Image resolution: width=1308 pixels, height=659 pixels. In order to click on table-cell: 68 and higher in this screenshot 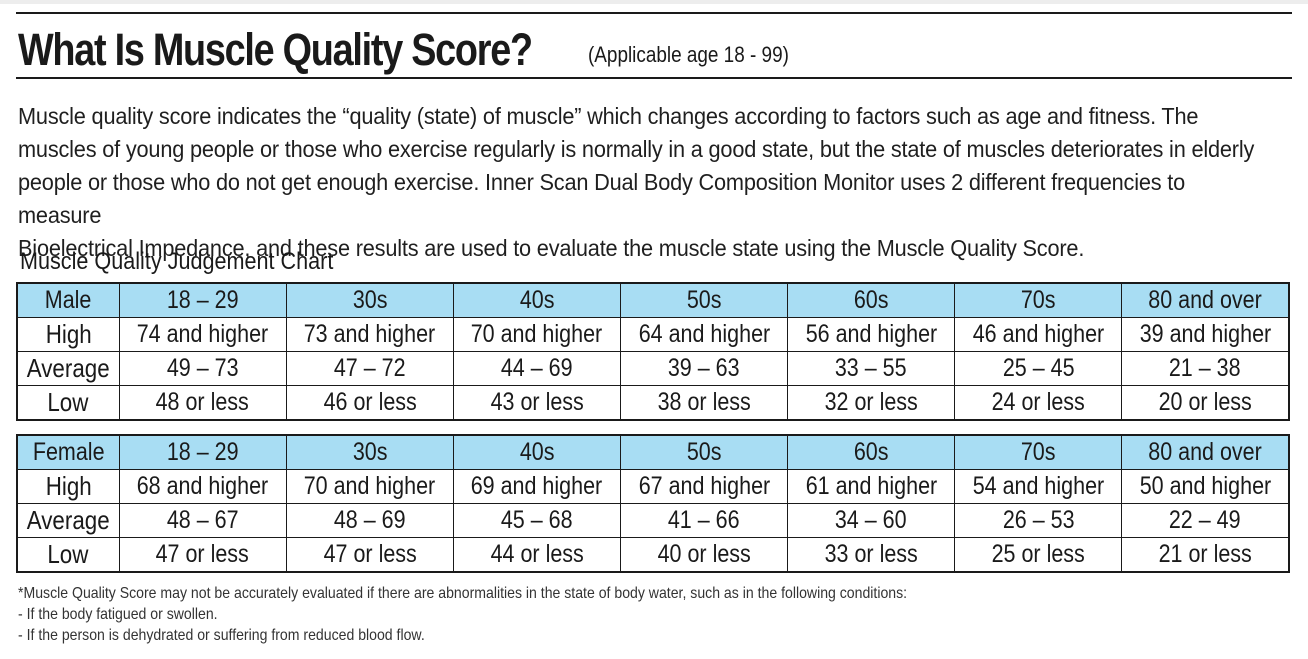, I will do `click(202, 486)`.